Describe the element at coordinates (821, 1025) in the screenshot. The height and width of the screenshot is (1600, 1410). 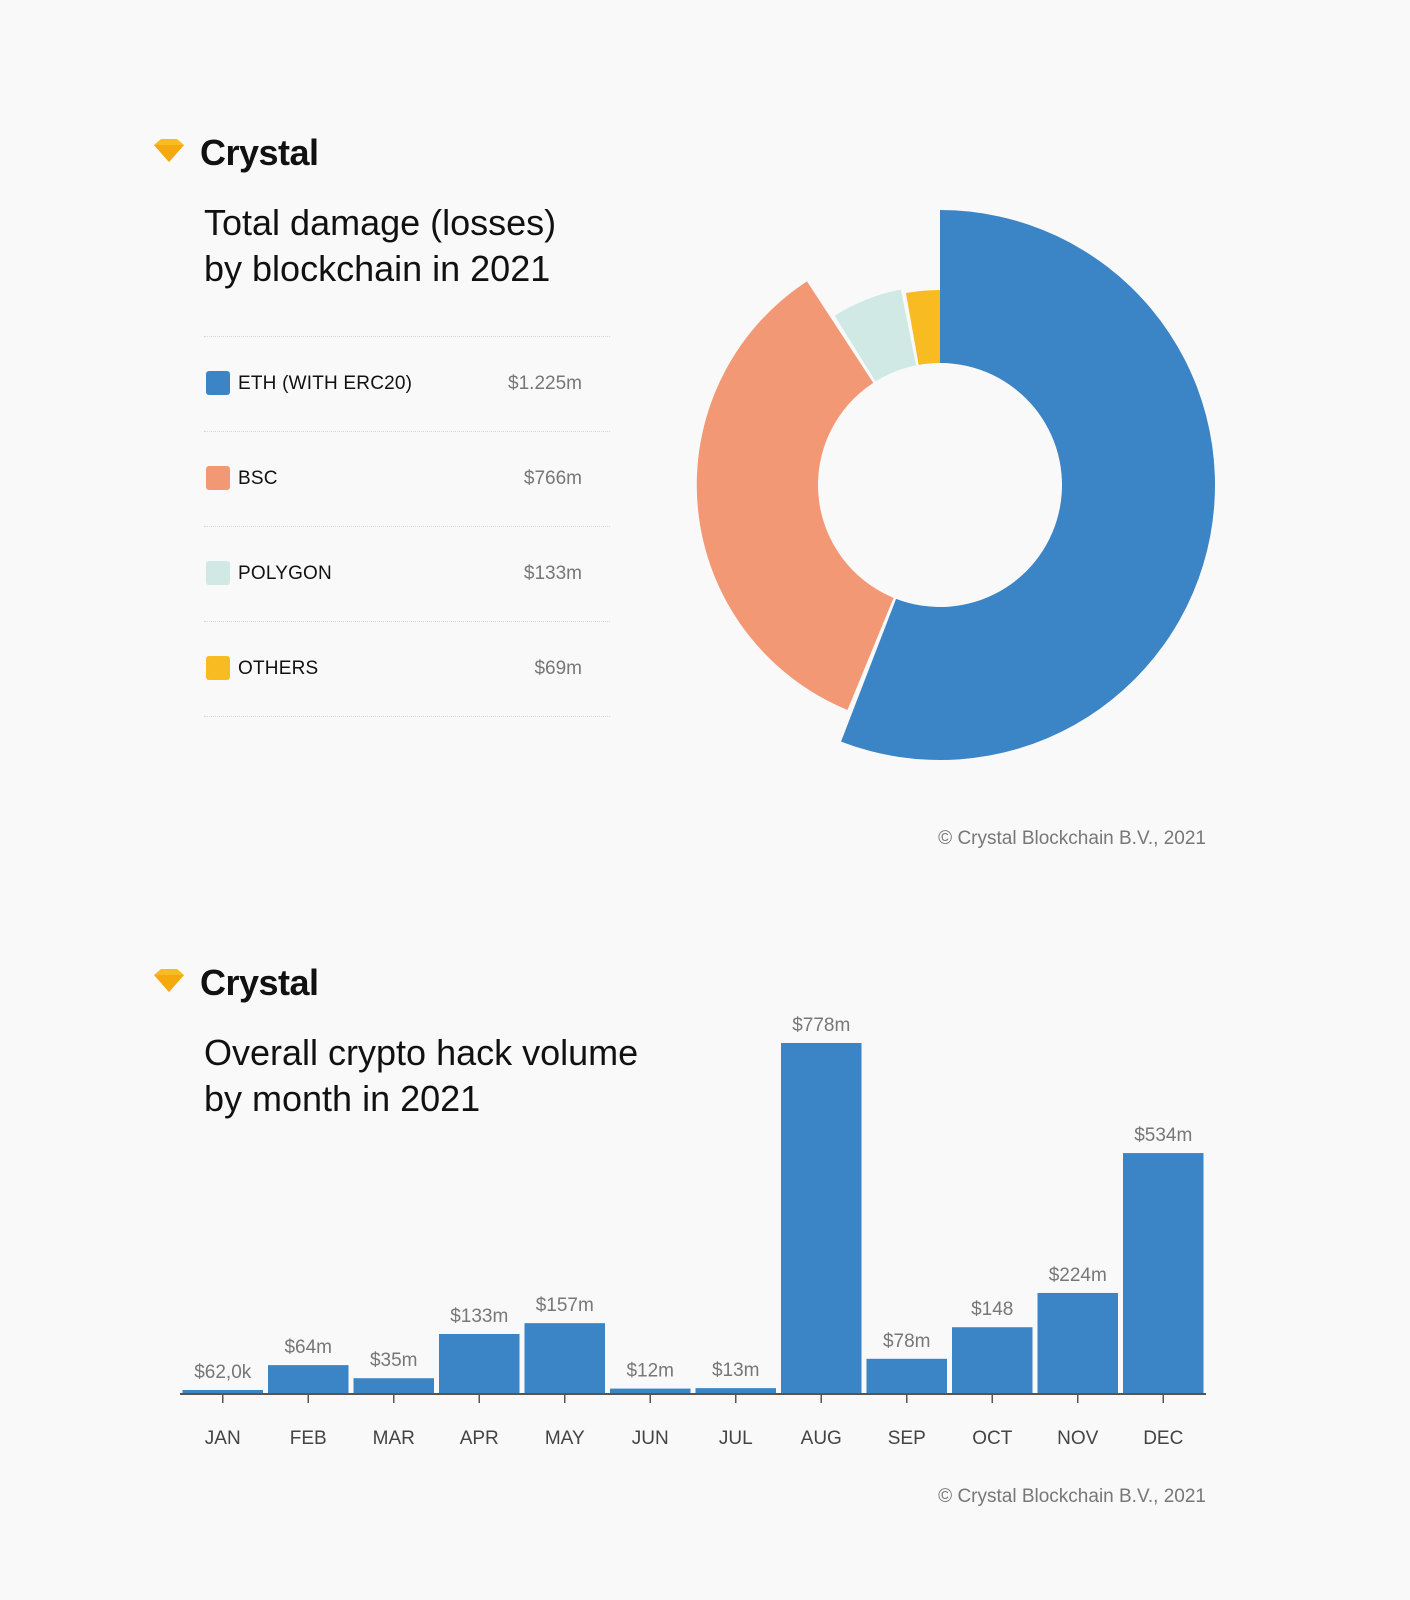
I see `bar-value-label: $778m` at that location.